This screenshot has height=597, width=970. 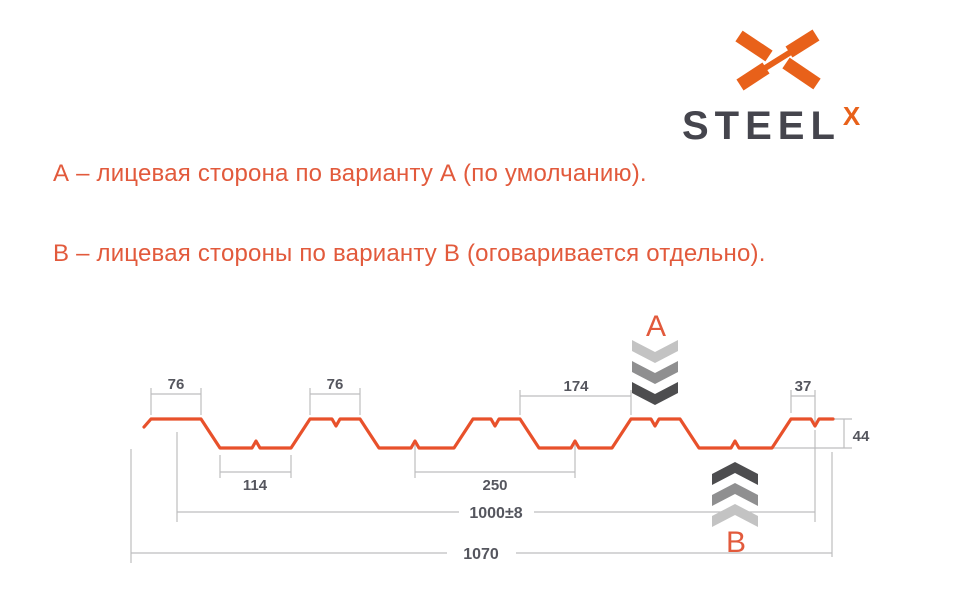 What do you see at coordinates (176, 384) in the screenshot?
I see `dim-crest-width-1: 76` at bounding box center [176, 384].